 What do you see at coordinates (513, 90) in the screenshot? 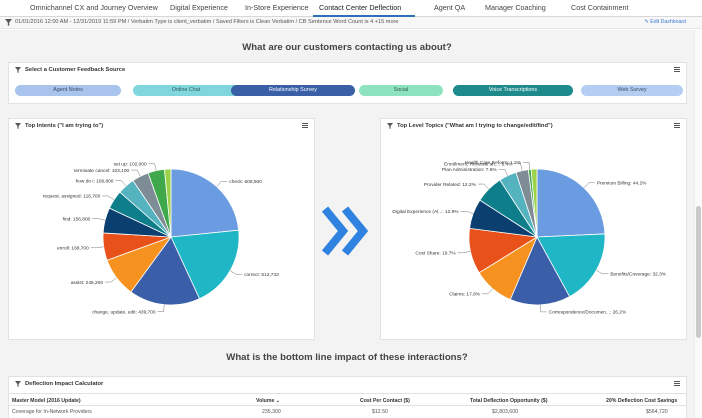
I see `feedback-source-pill: Voice Transcriptions` at bounding box center [513, 90].